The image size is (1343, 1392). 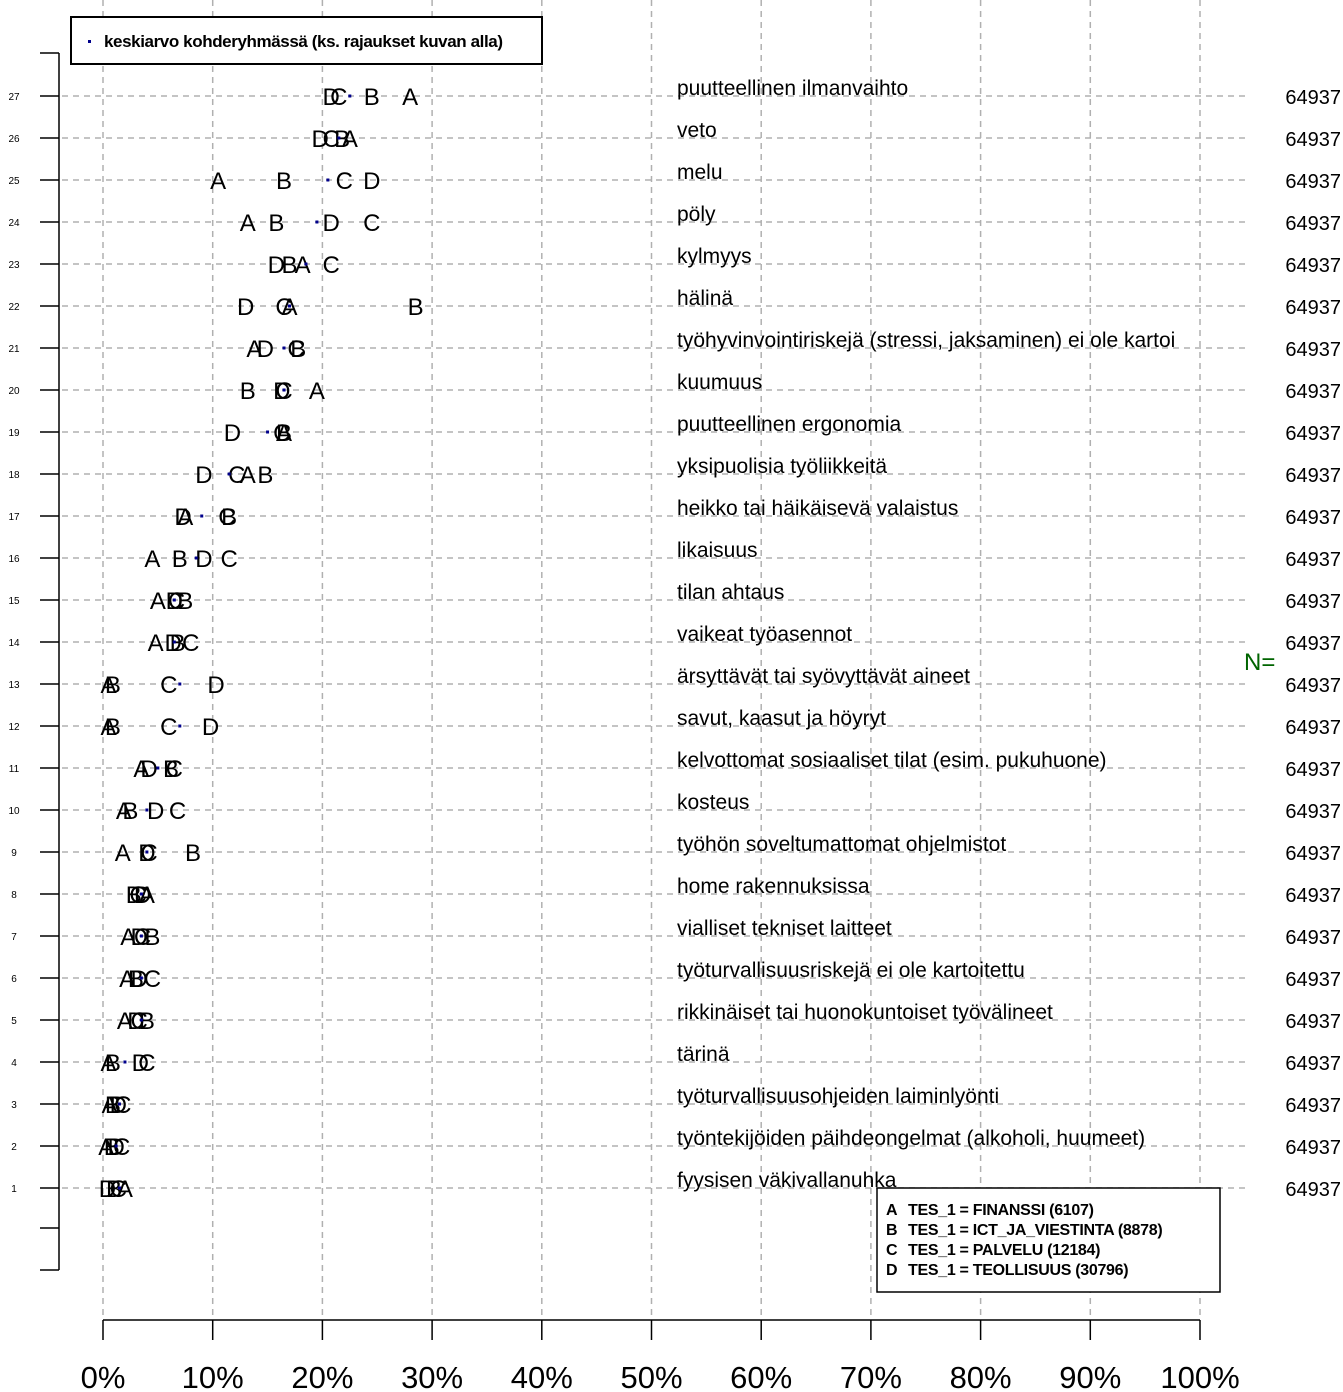 I want to click on row-number: 18, so click(x=14, y=475).